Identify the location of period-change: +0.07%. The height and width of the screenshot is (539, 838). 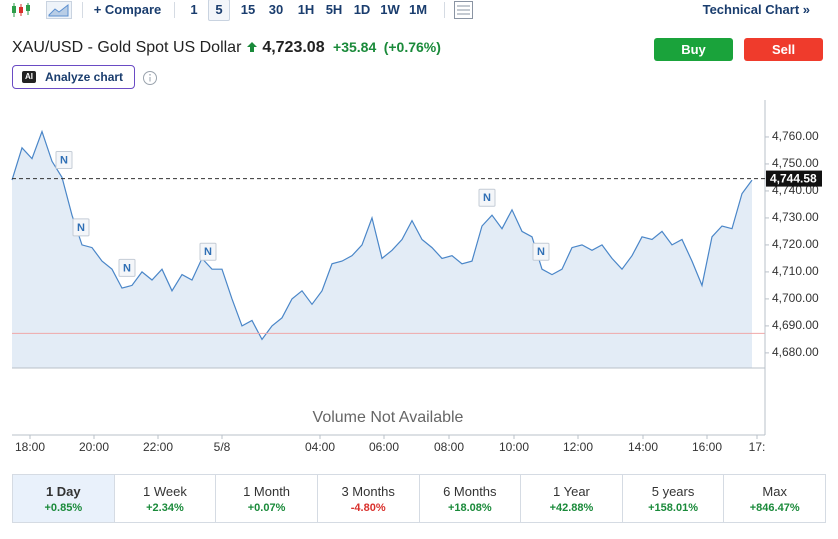
(266, 508).